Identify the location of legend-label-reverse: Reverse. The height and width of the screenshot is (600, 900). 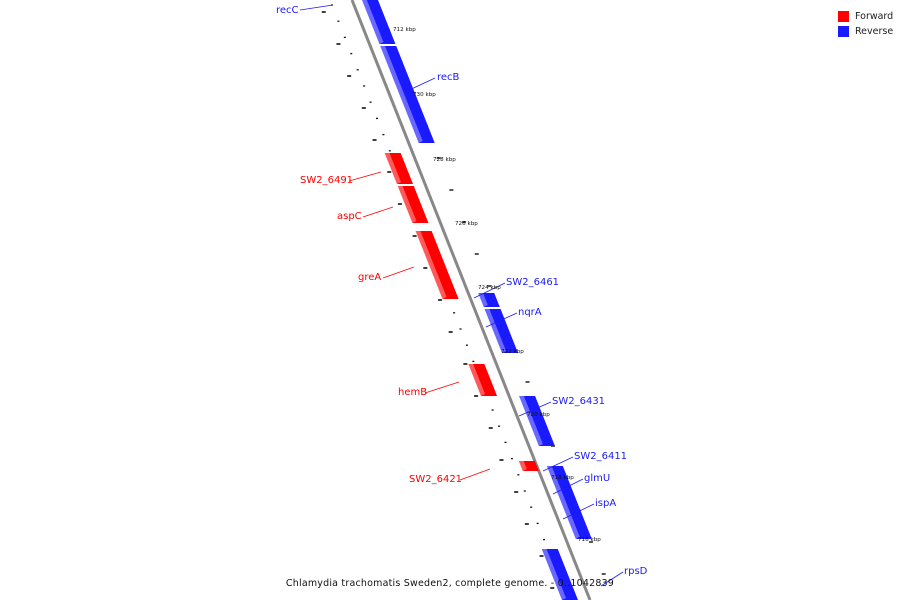
(874, 31).